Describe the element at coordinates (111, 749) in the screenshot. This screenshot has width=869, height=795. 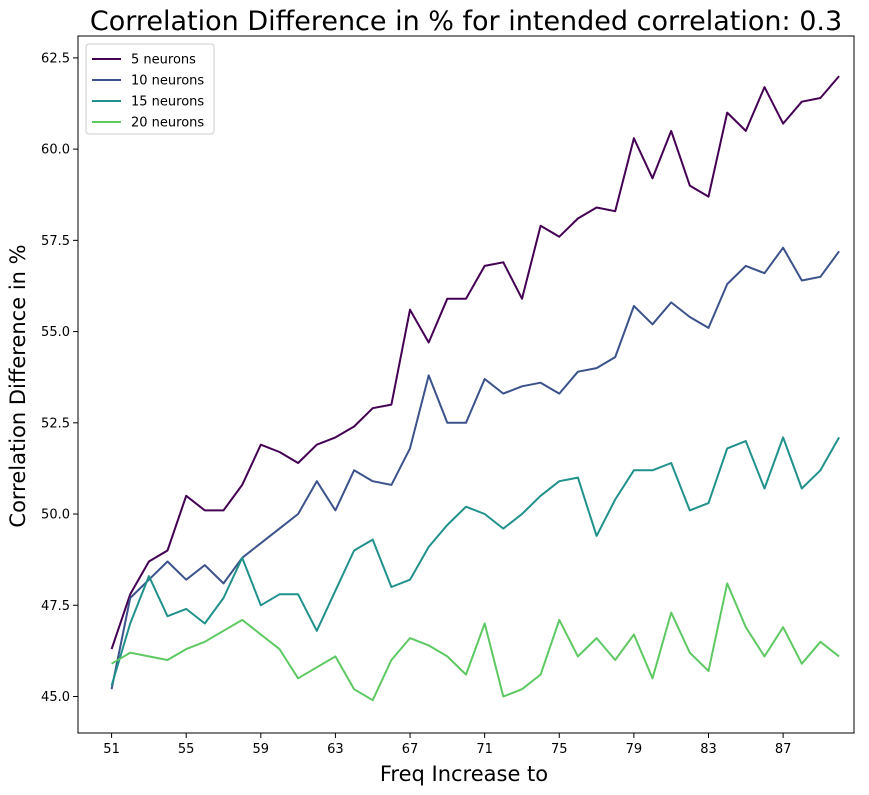
I see `x-tick-label: 51` at that location.